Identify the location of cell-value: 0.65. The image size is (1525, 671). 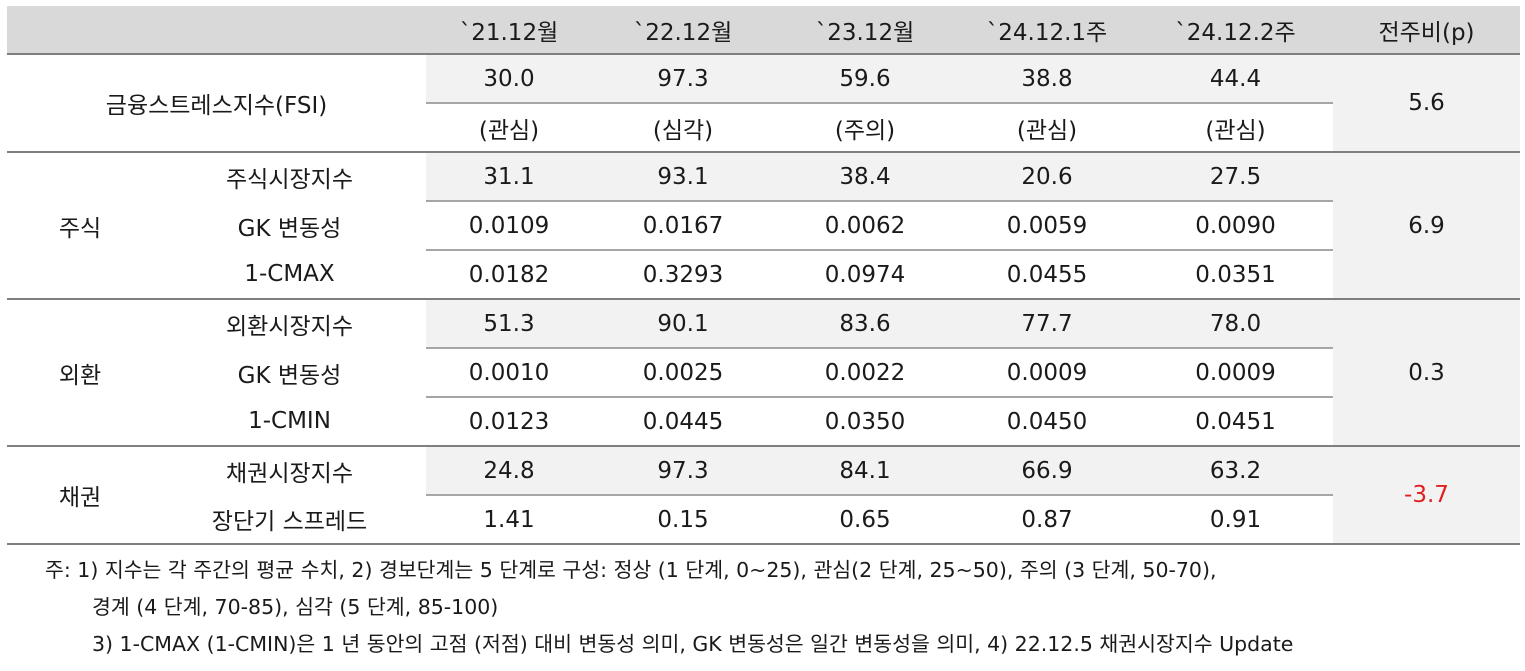
(865, 520).